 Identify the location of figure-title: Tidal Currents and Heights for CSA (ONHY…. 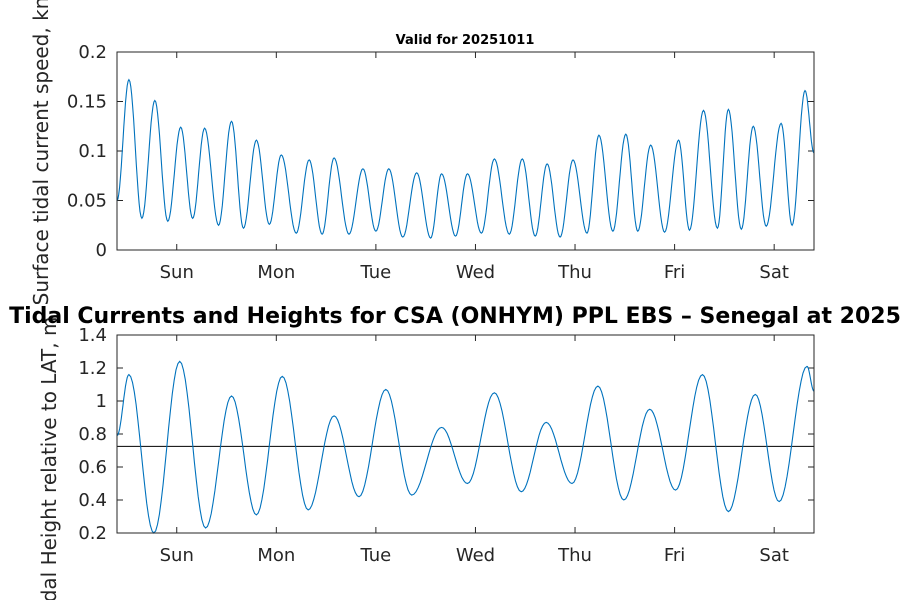
(454, 316).